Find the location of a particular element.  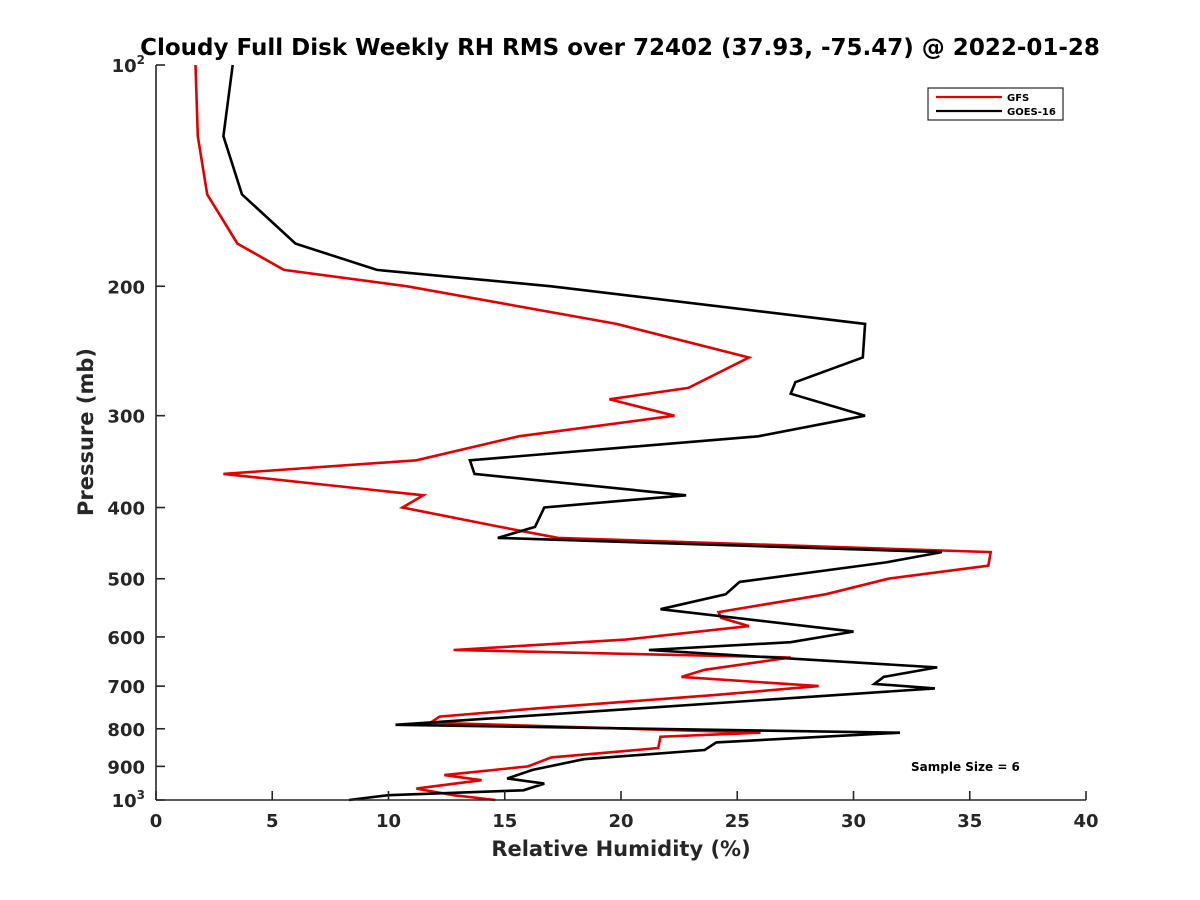

y-axis-label: Pressure (mb) is located at coordinates (86, 432).